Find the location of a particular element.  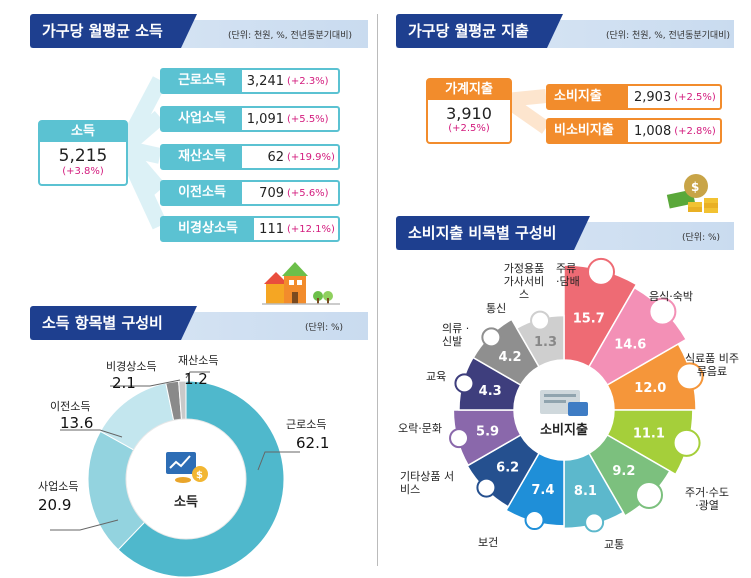

income-item-pct: (+12.1%) is located at coordinates (311, 229).